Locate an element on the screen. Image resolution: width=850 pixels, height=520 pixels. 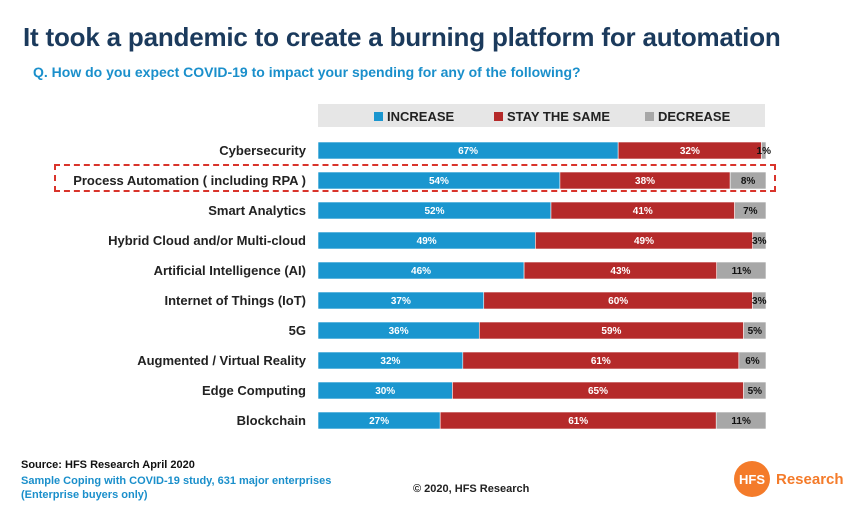
data-label-stay-the-same-artificial-intelligence-ai: 43% is located at coordinates (620, 271).